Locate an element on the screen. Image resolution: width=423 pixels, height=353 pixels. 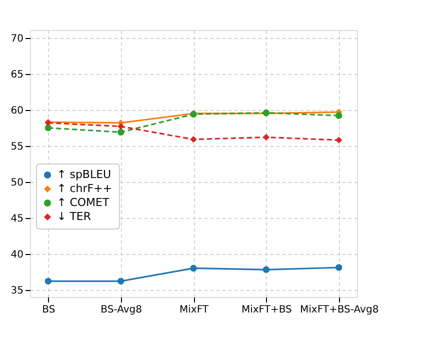
y-tick-label: 40 is located at coordinates (17, 254).